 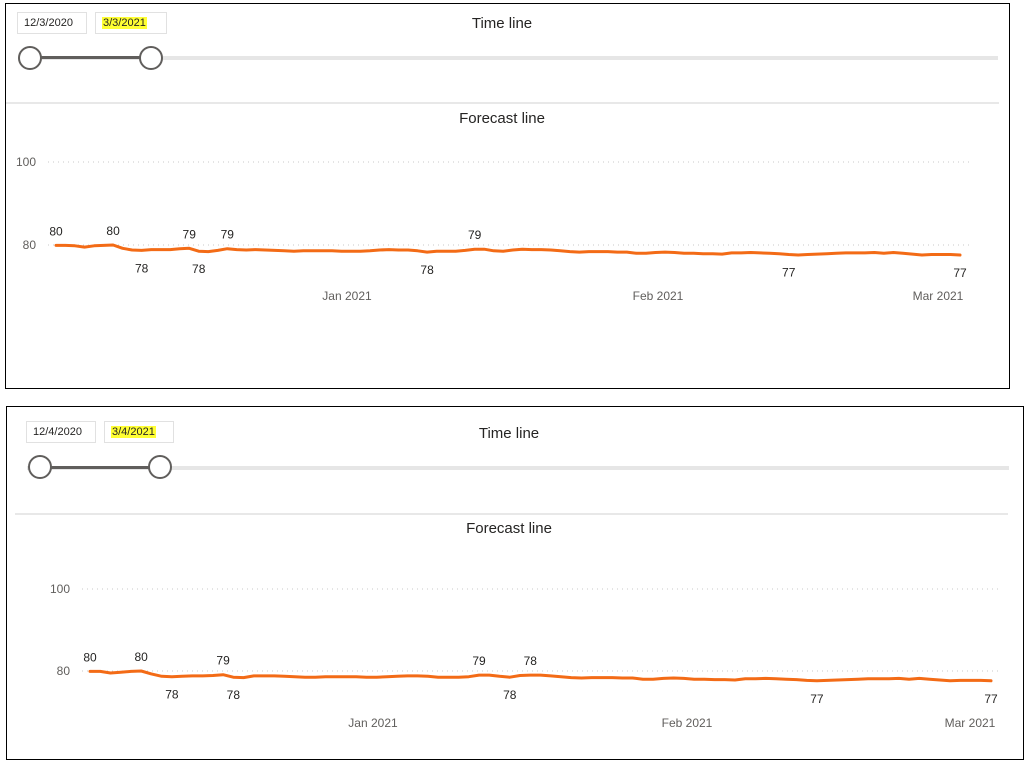 I want to click on end-date-input: 3/3/2021, so click(x=131, y=23).